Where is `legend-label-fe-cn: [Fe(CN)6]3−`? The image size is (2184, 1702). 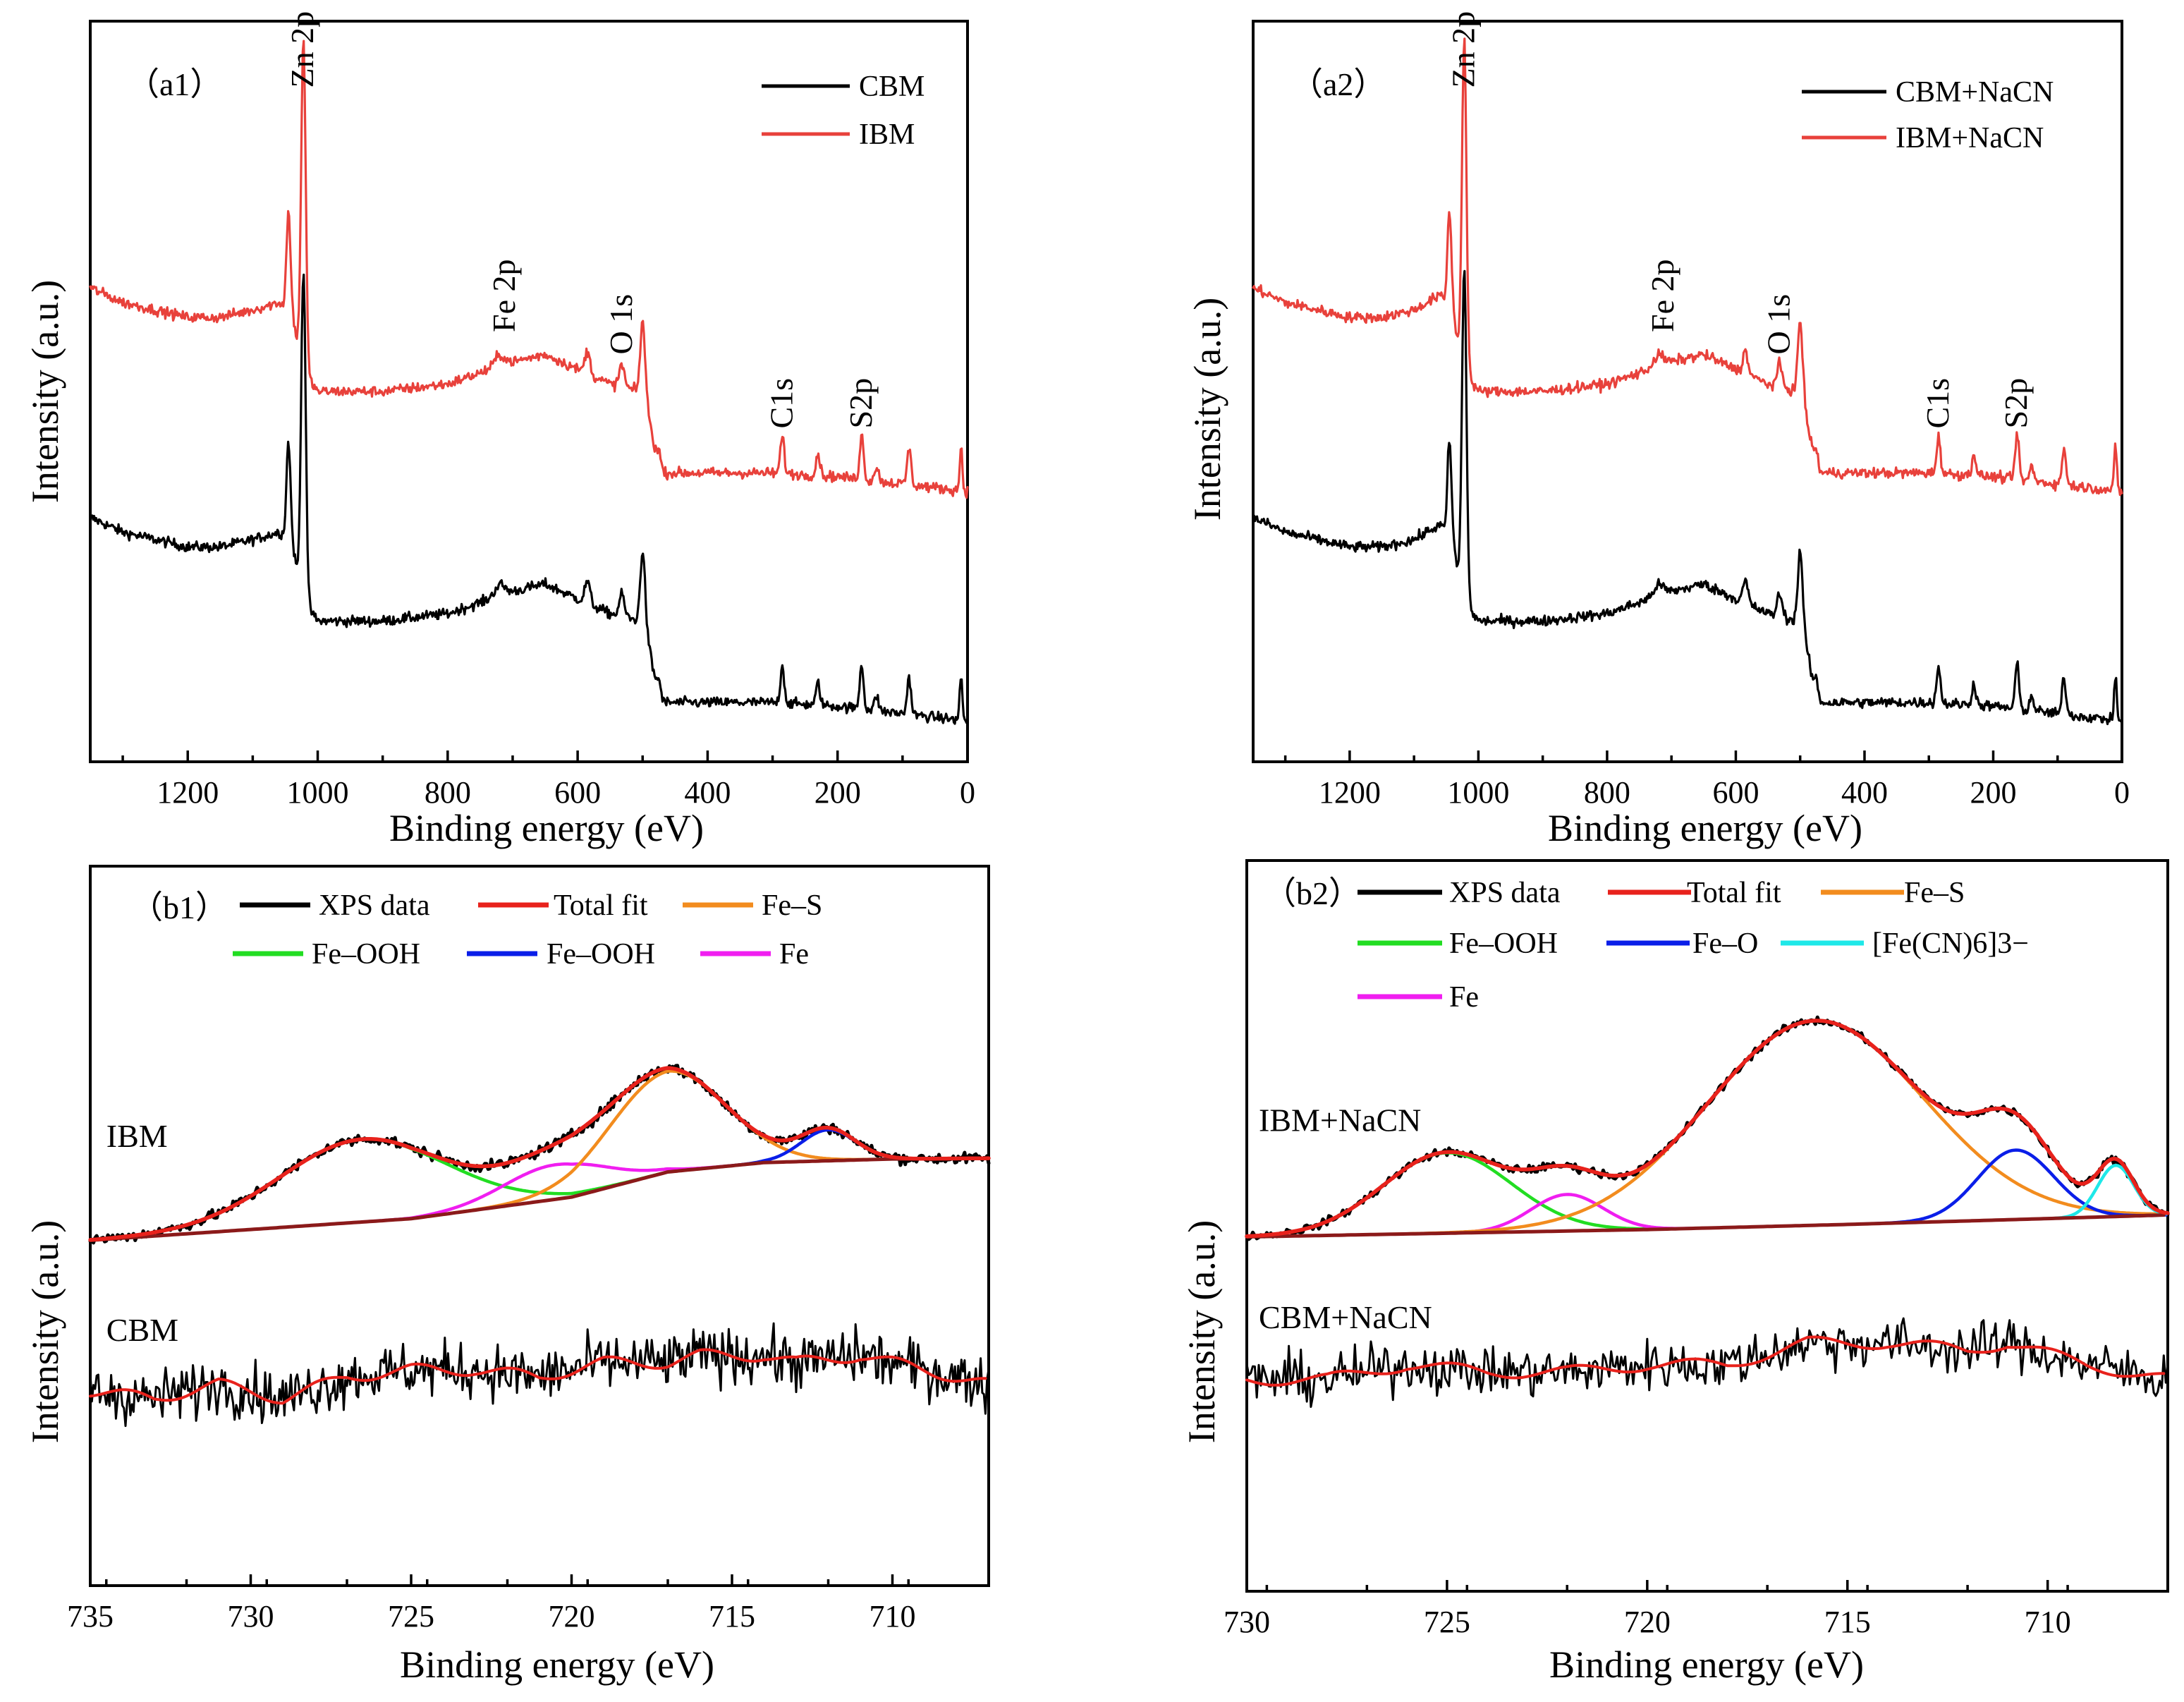 legend-label-fe-cn: [Fe(CN)6]3− is located at coordinates (1951, 944).